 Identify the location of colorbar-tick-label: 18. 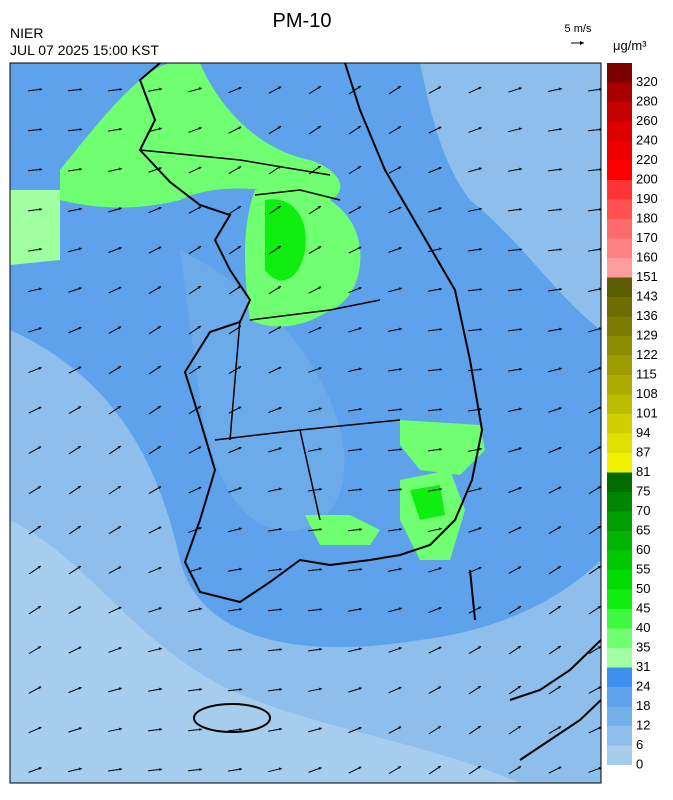
(643, 705).